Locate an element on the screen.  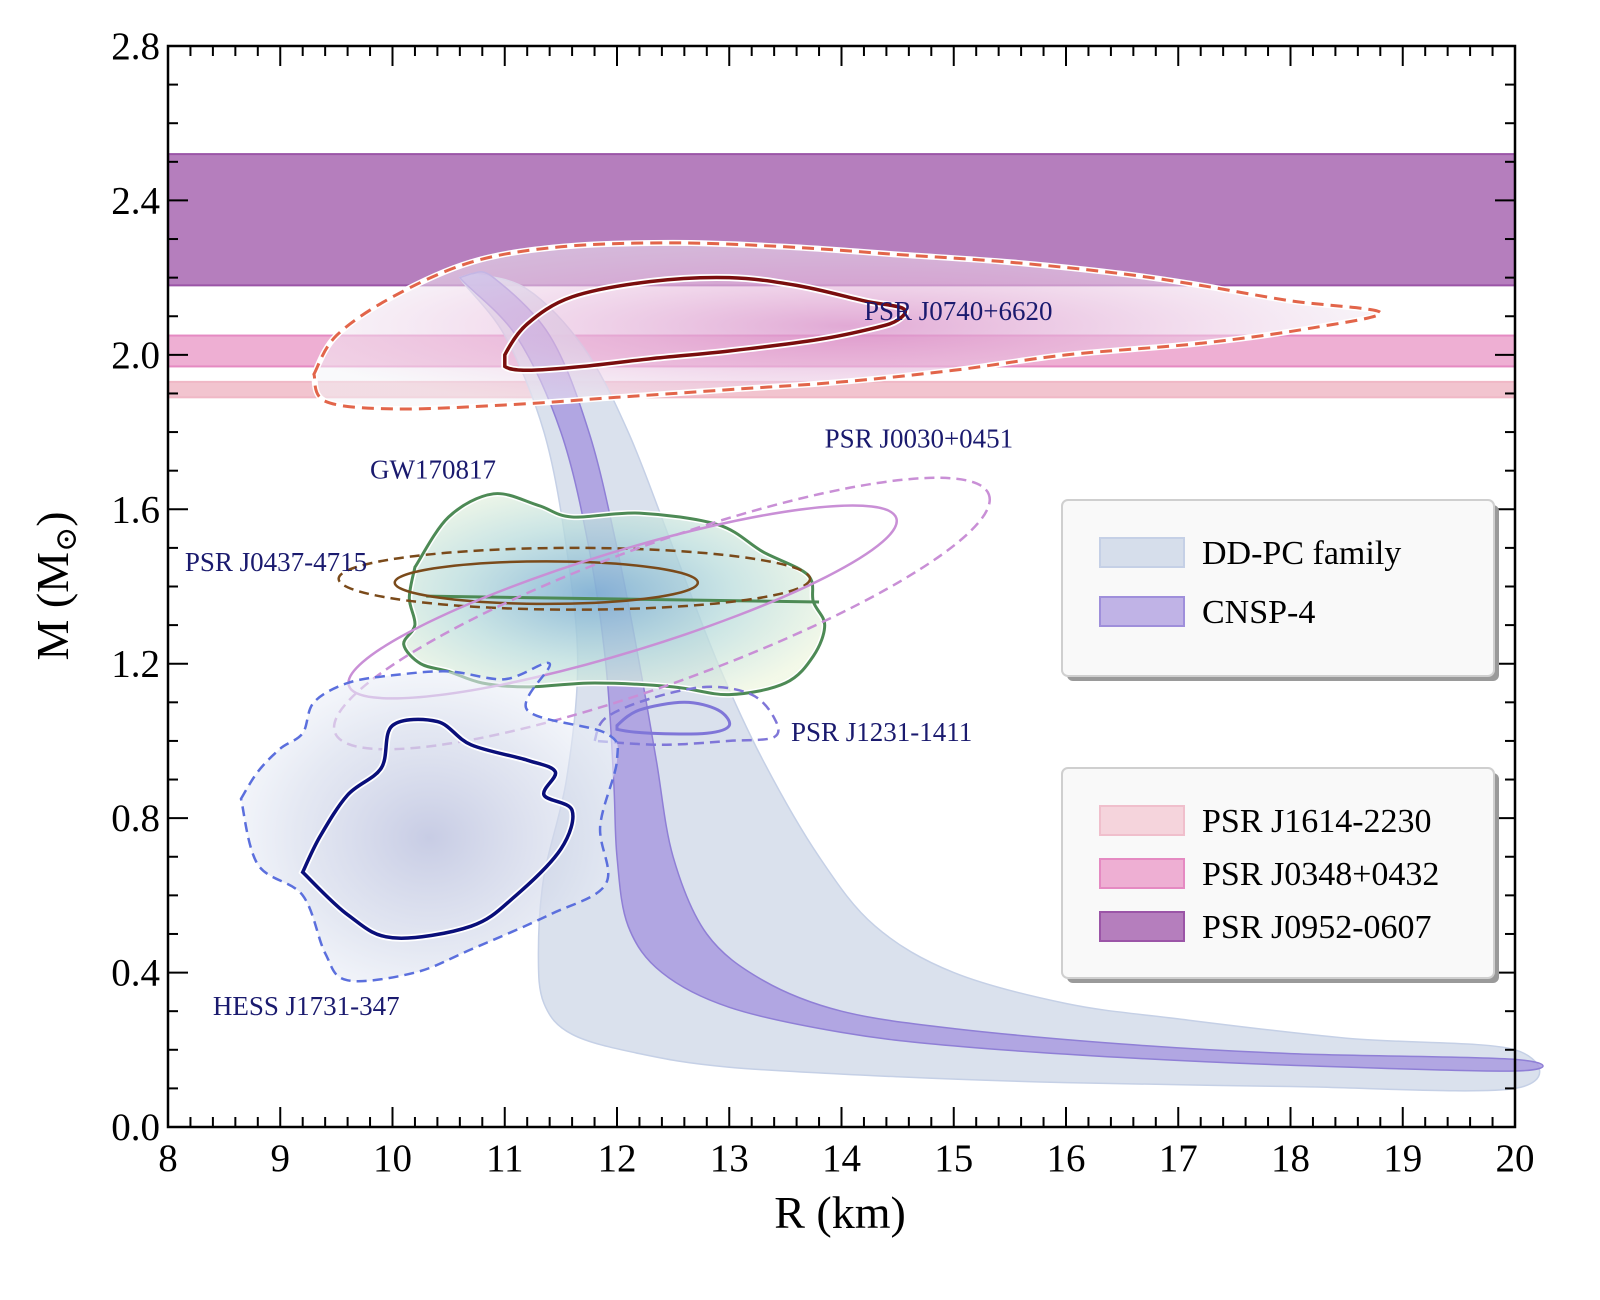
svg-text: M (M⊙) is located at coordinates (55, 585).